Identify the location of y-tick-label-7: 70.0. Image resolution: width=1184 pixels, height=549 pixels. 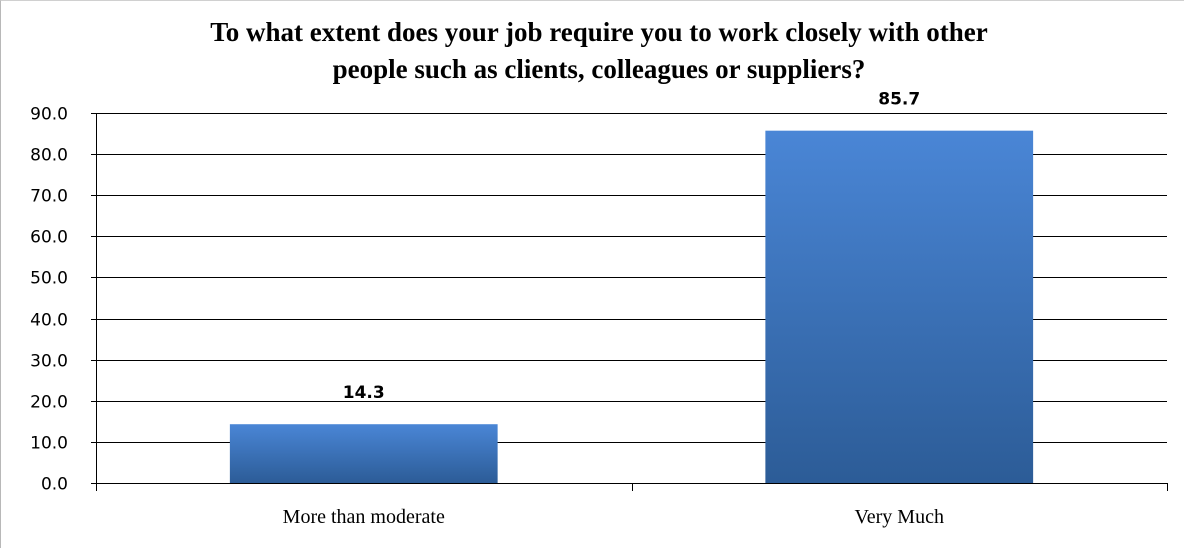
(49, 197).